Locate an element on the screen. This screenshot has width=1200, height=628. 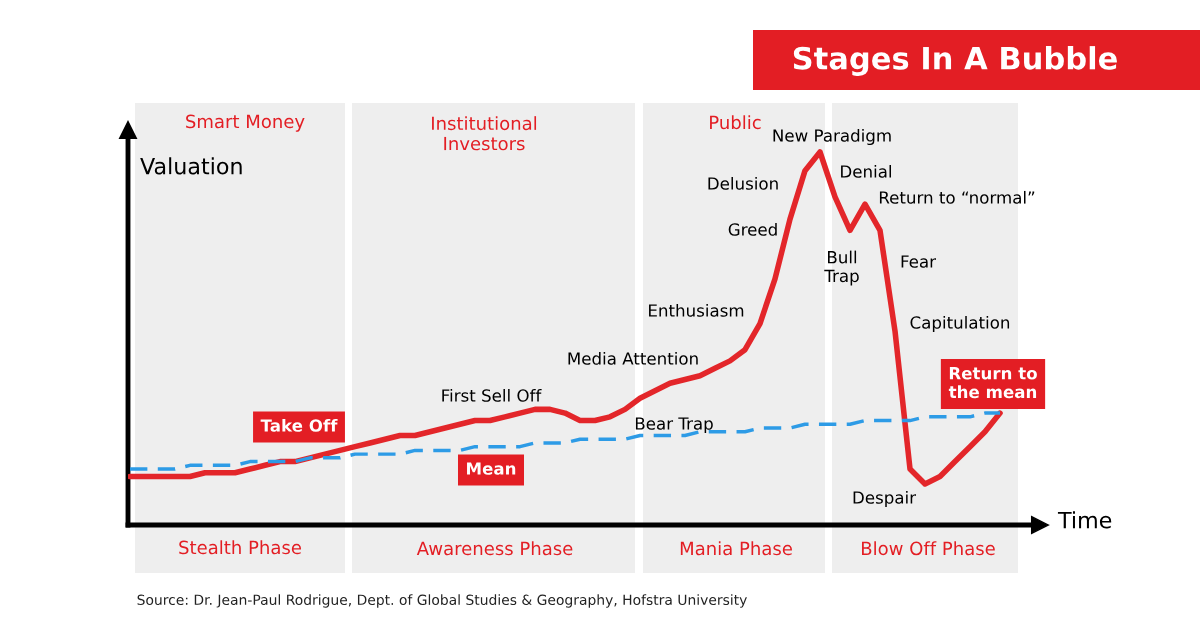
annotation: Return to the mean is located at coordinates (992, 383).